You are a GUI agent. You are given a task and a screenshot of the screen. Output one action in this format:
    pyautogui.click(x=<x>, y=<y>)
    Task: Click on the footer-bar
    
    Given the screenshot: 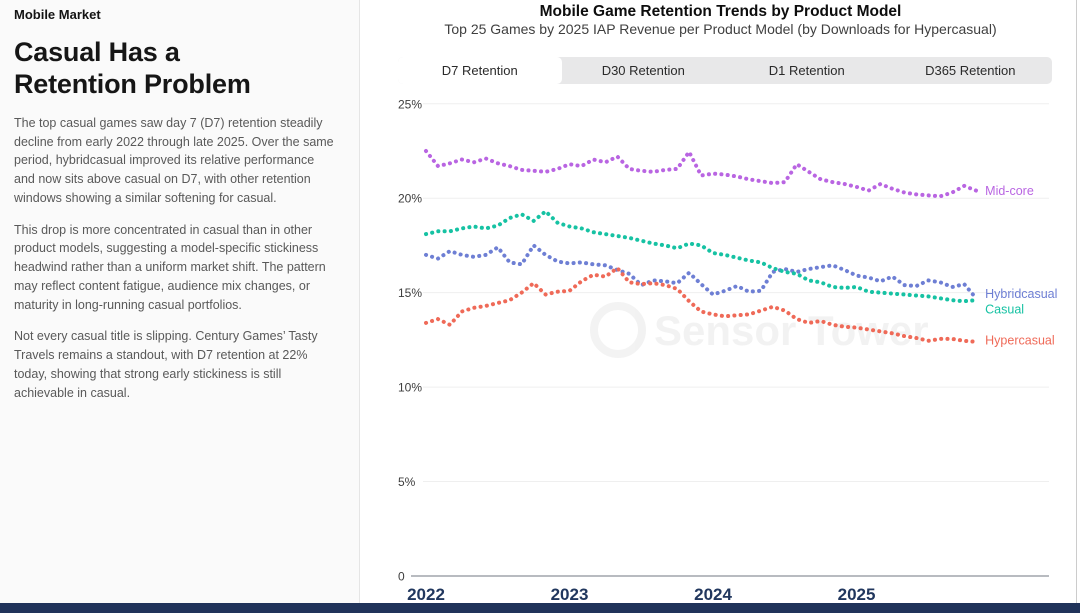 What is the action you would take?
    pyautogui.click(x=540, y=608)
    